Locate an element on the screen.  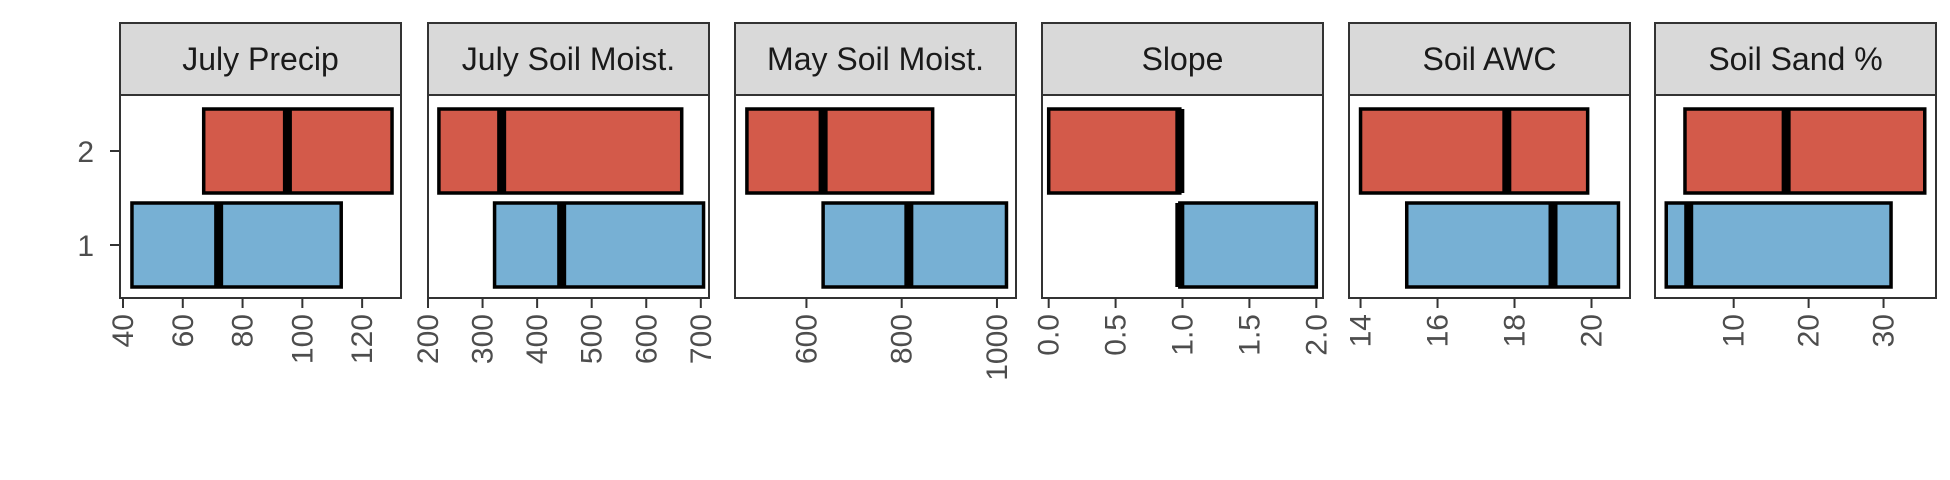
x-tick-label: 0.0 is located at coordinates (1049, 335).